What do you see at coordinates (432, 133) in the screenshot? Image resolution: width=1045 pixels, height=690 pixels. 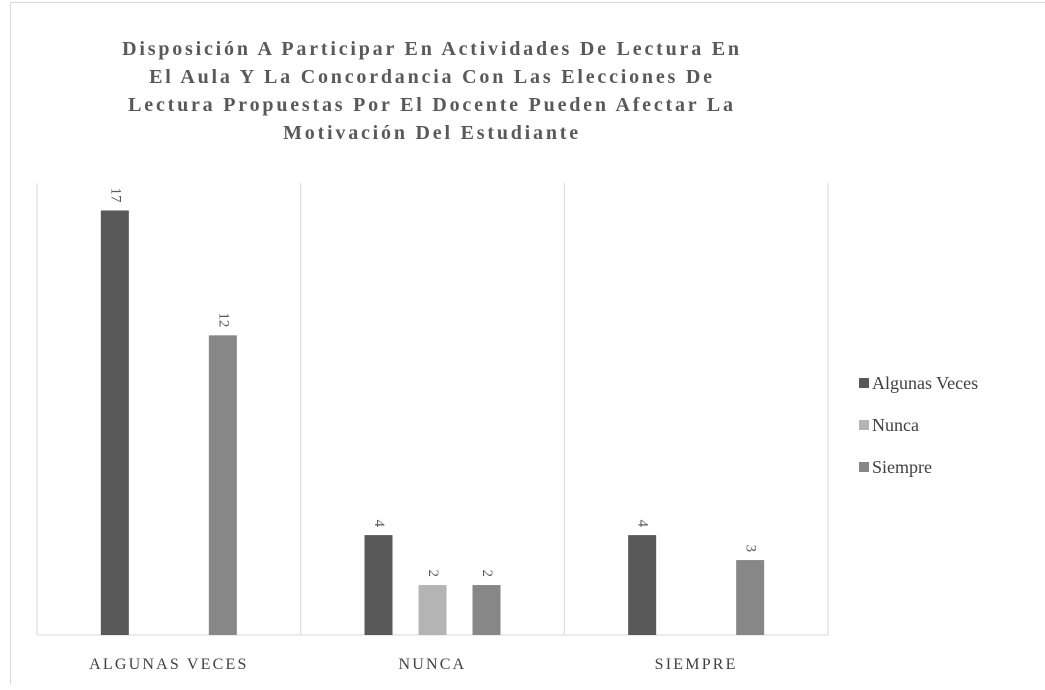 I see `chart-title: Motivación Del Estudiante` at bounding box center [432, 133].